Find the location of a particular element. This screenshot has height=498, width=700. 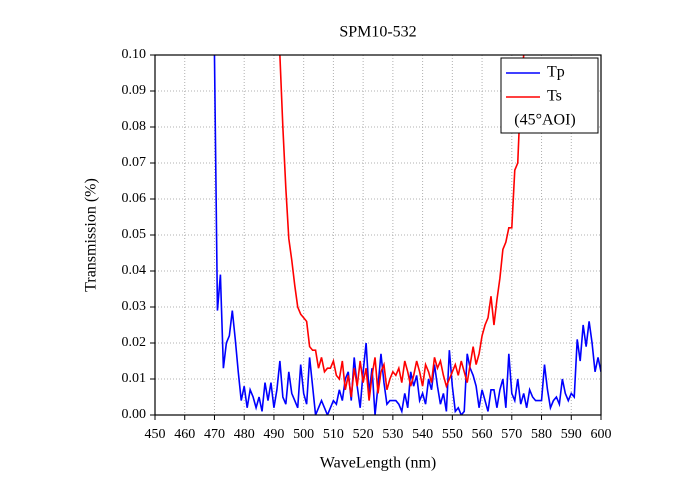

x-tick-label: 470 is located at coordinates (214, 434).